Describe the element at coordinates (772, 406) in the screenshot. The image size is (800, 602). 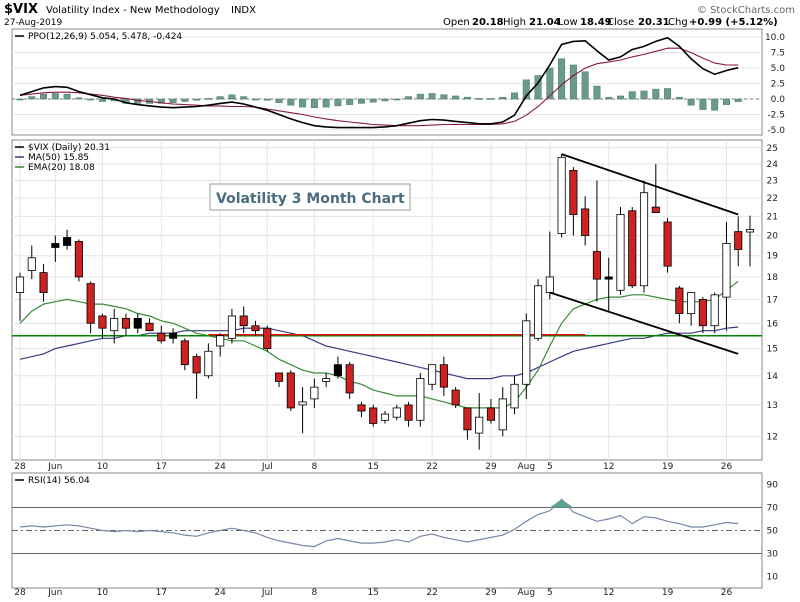
I see `price-y-tick-label: 13` at that location.